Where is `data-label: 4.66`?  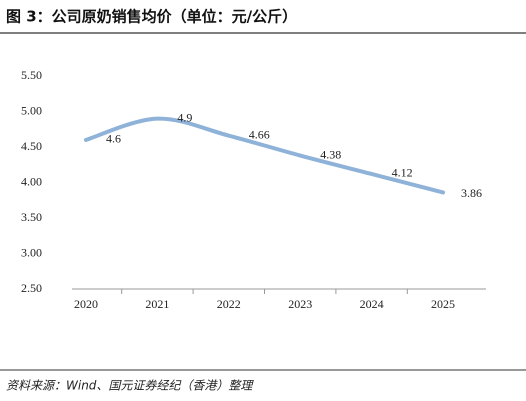 data-label: 4.66 is located at coordinates (259, 134).